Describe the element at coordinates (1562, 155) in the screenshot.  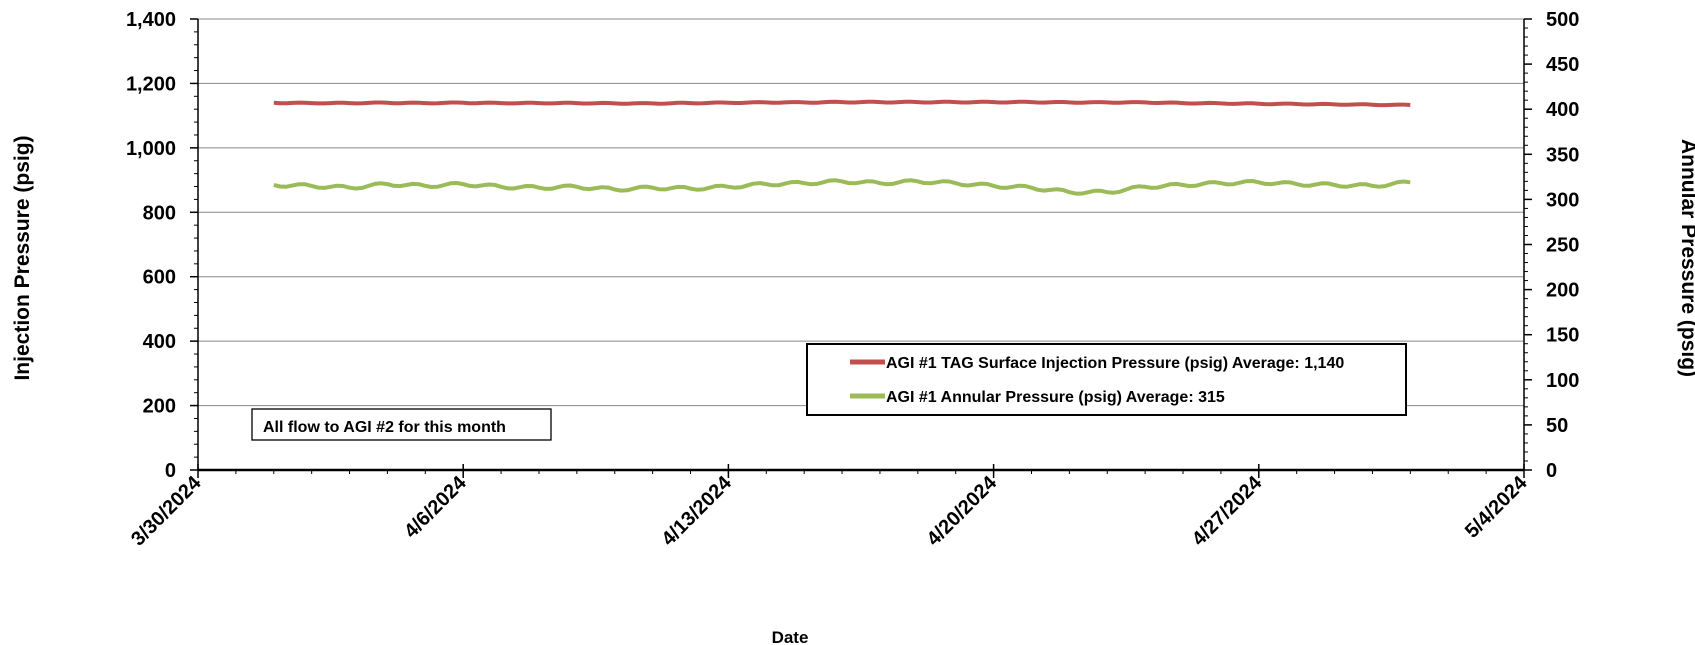
I see `y2-tick-label: 350` at that location.